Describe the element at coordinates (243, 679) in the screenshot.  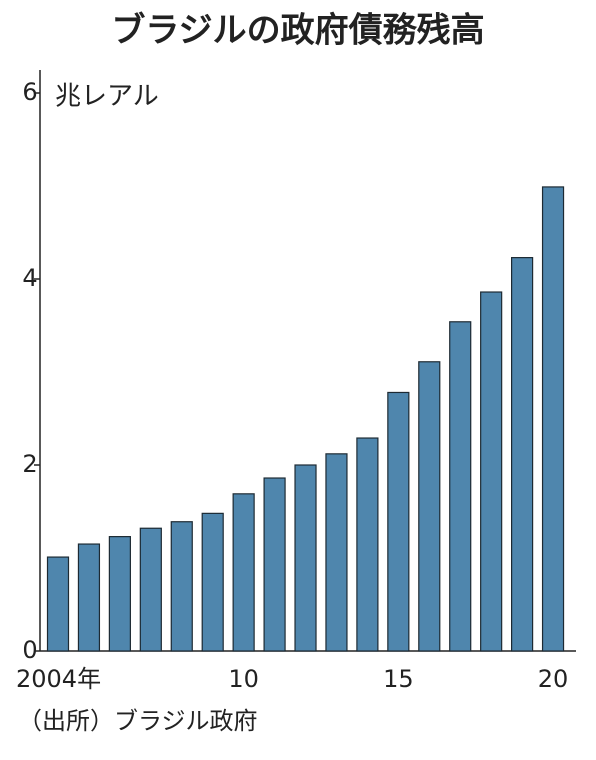
I see `x-tick-label: 10` at that location.